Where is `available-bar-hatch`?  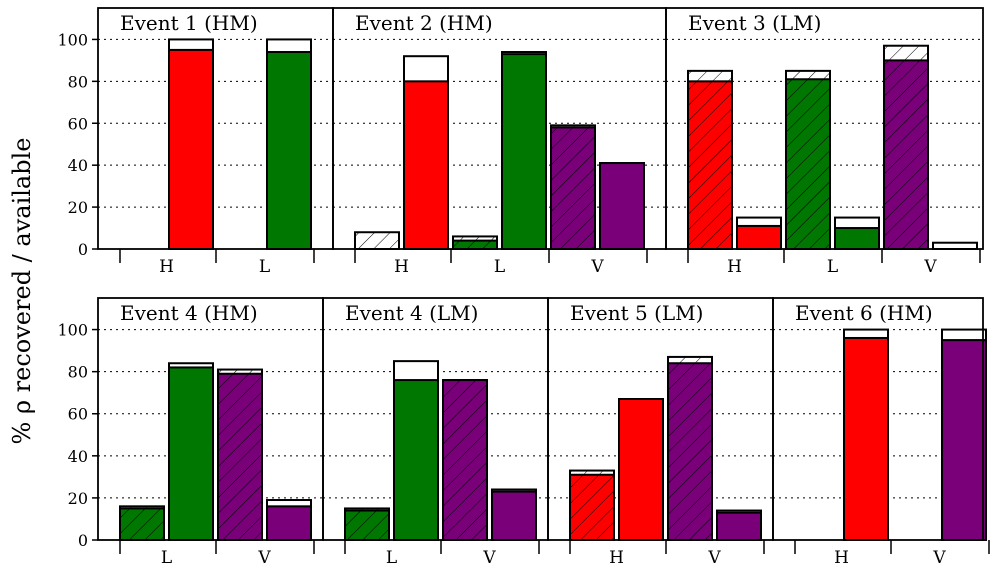
available-bar-hatch is located at coordinates (377, 240).